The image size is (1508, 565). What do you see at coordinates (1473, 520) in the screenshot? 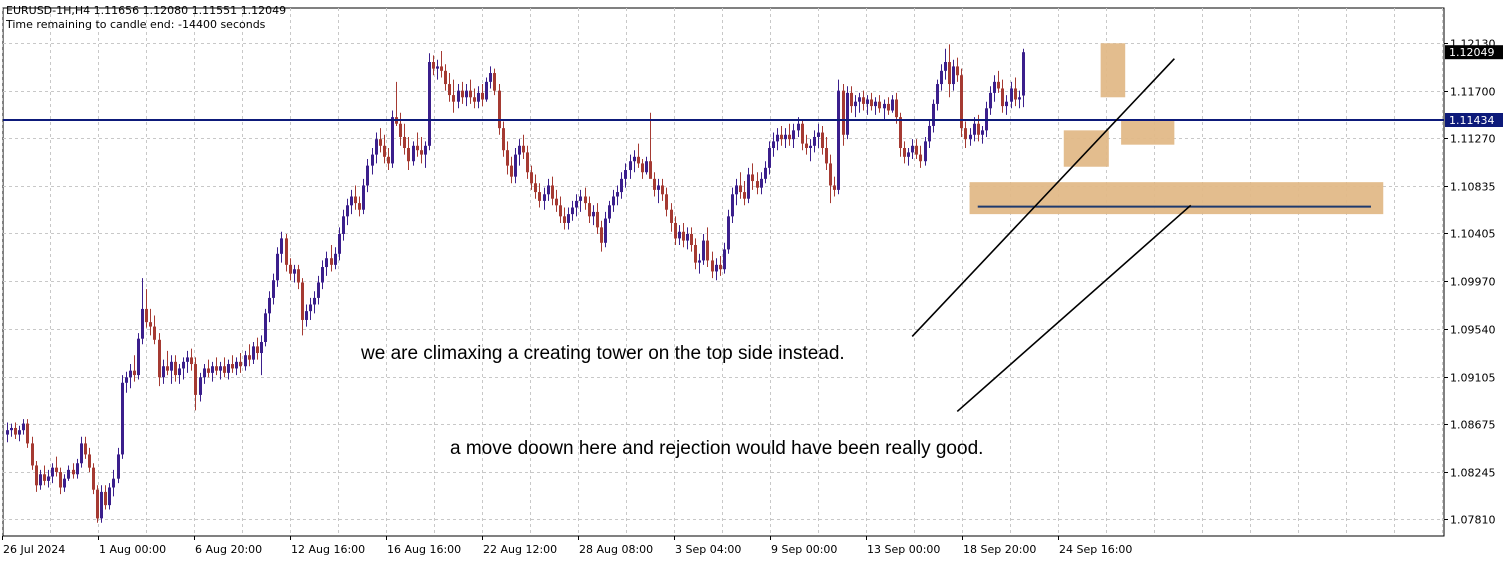
I see `y-tick-label: 1.07810` at bounding box center [1473, 520].